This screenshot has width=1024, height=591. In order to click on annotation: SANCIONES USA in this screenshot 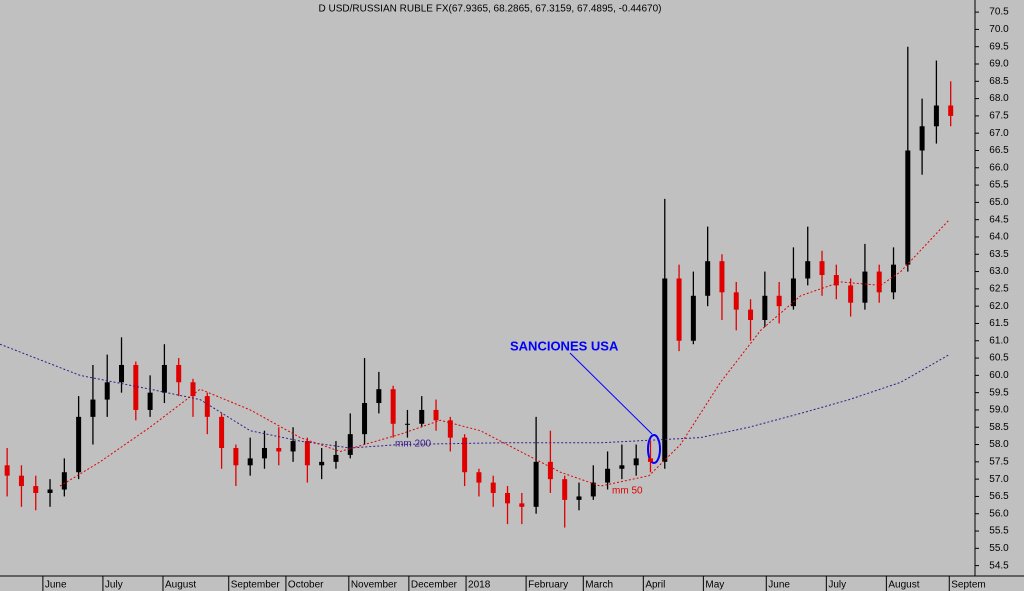, I will do `click(564, 345)`.